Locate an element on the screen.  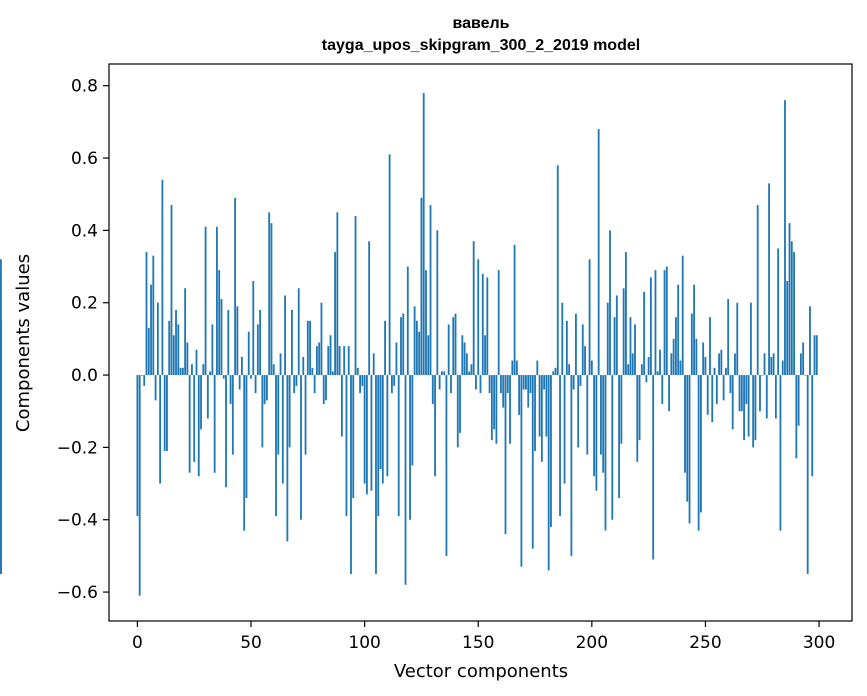
x-axis-ticks: 0 50 100 150 200 250 300 is located at coordinates (483, 637).